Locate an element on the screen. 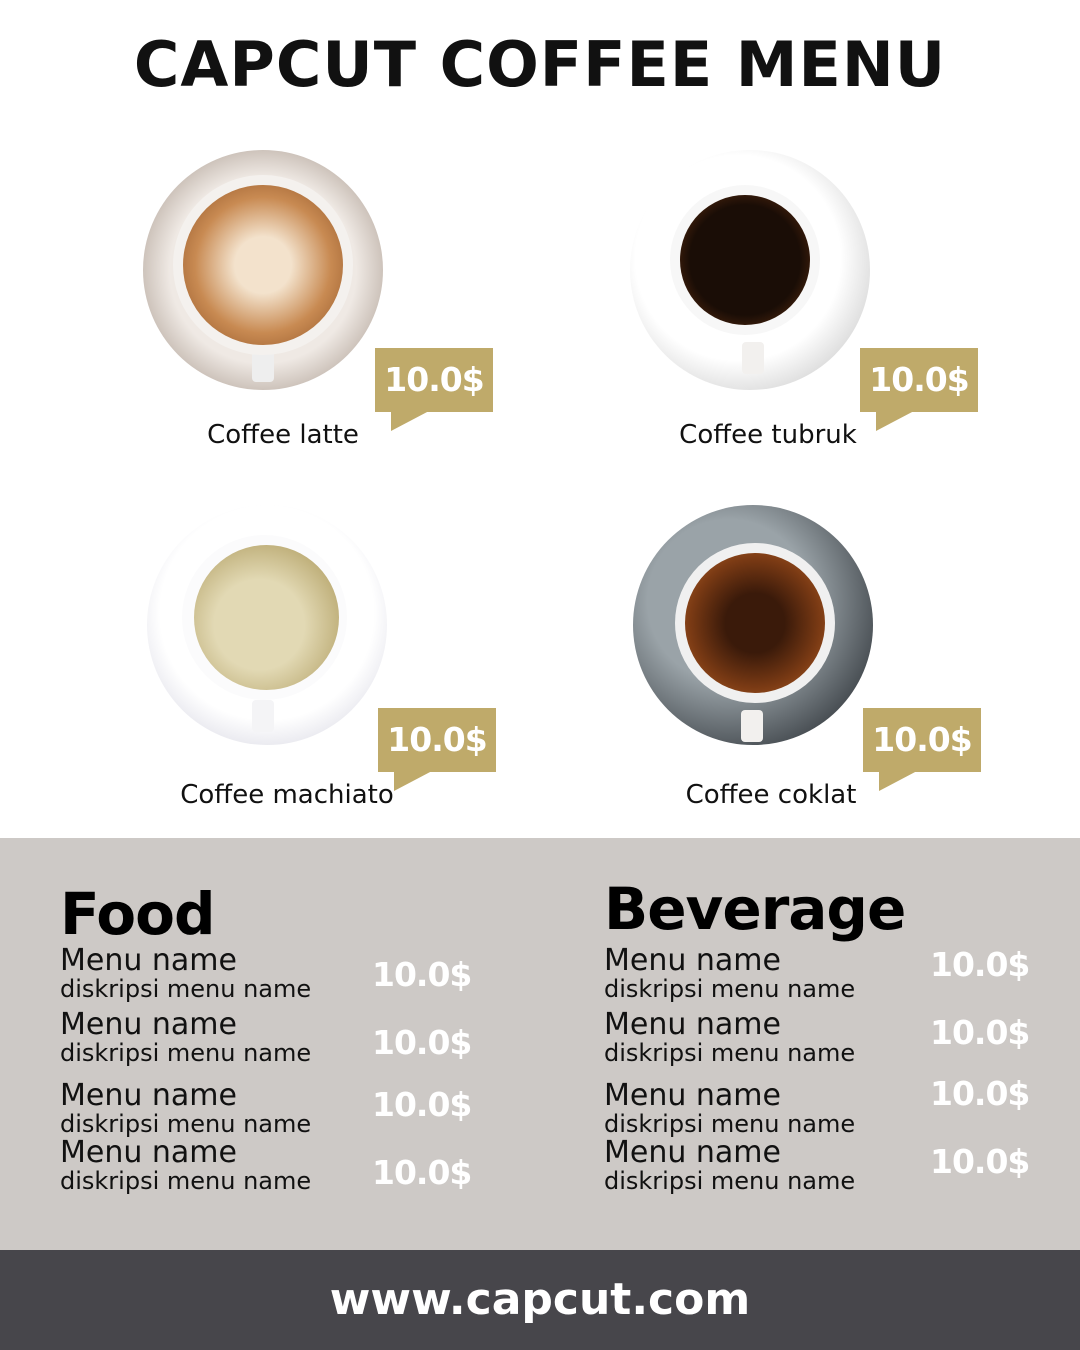 This screenshot has width=1080, height=1350. food-title: Food is located at coordinates (137, 914).